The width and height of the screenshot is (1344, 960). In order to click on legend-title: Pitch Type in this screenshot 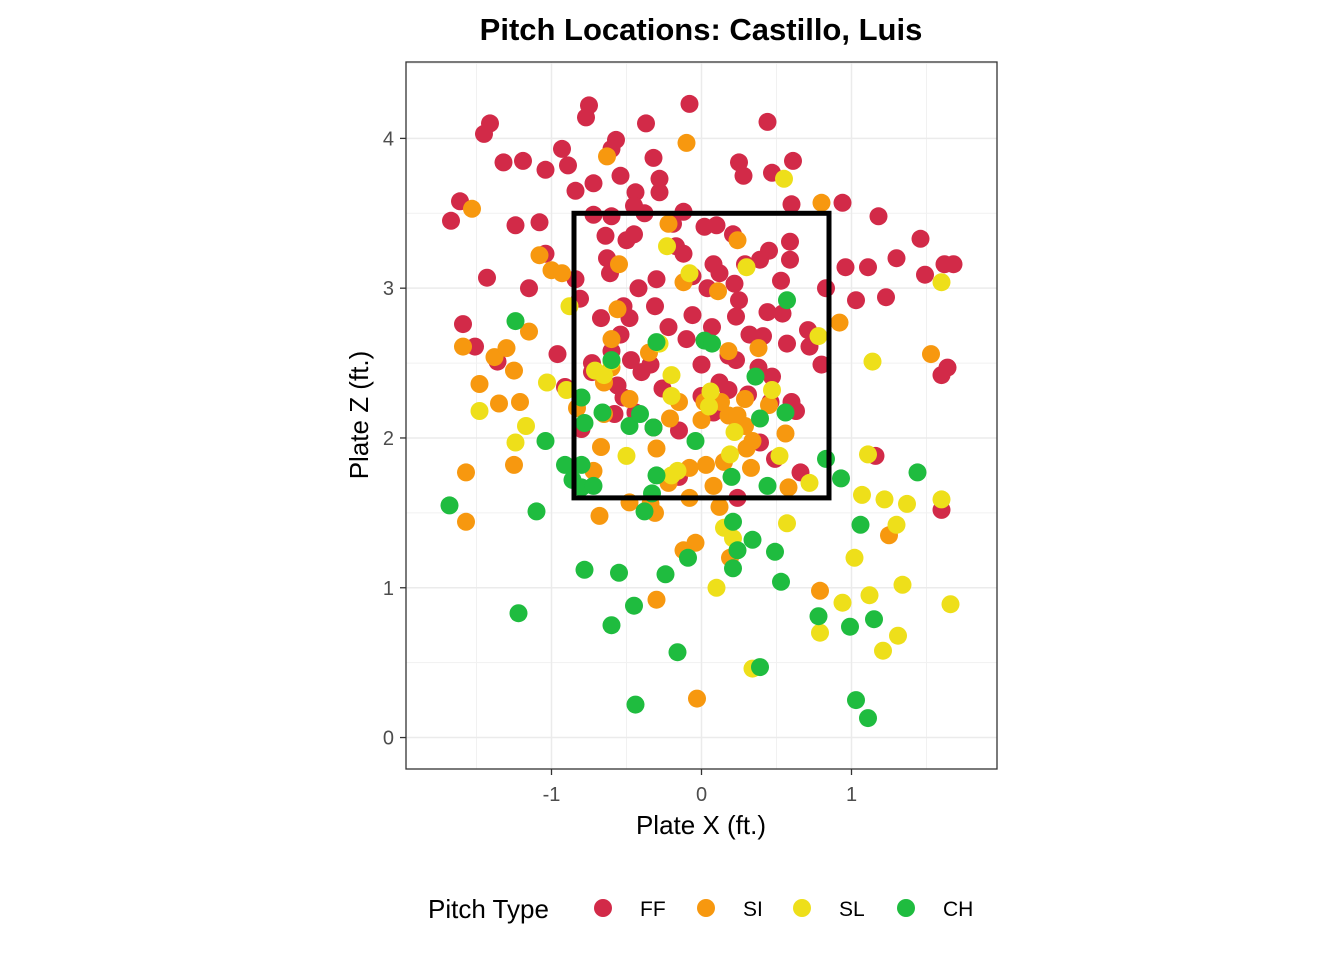, I will do `click(488, 909)`.